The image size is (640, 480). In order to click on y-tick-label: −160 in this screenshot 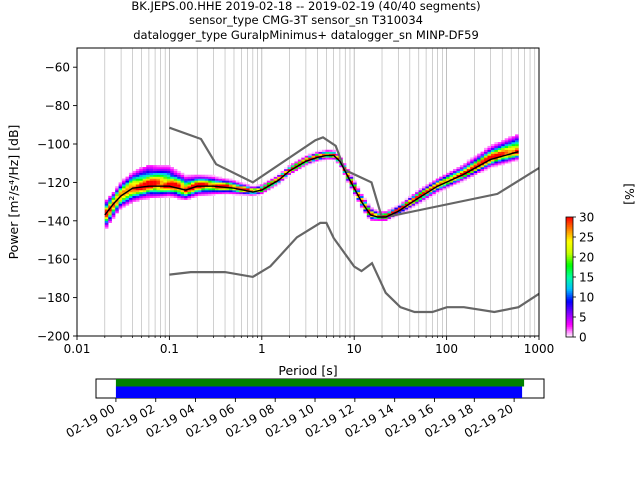, I will do `click(53, 260)`.